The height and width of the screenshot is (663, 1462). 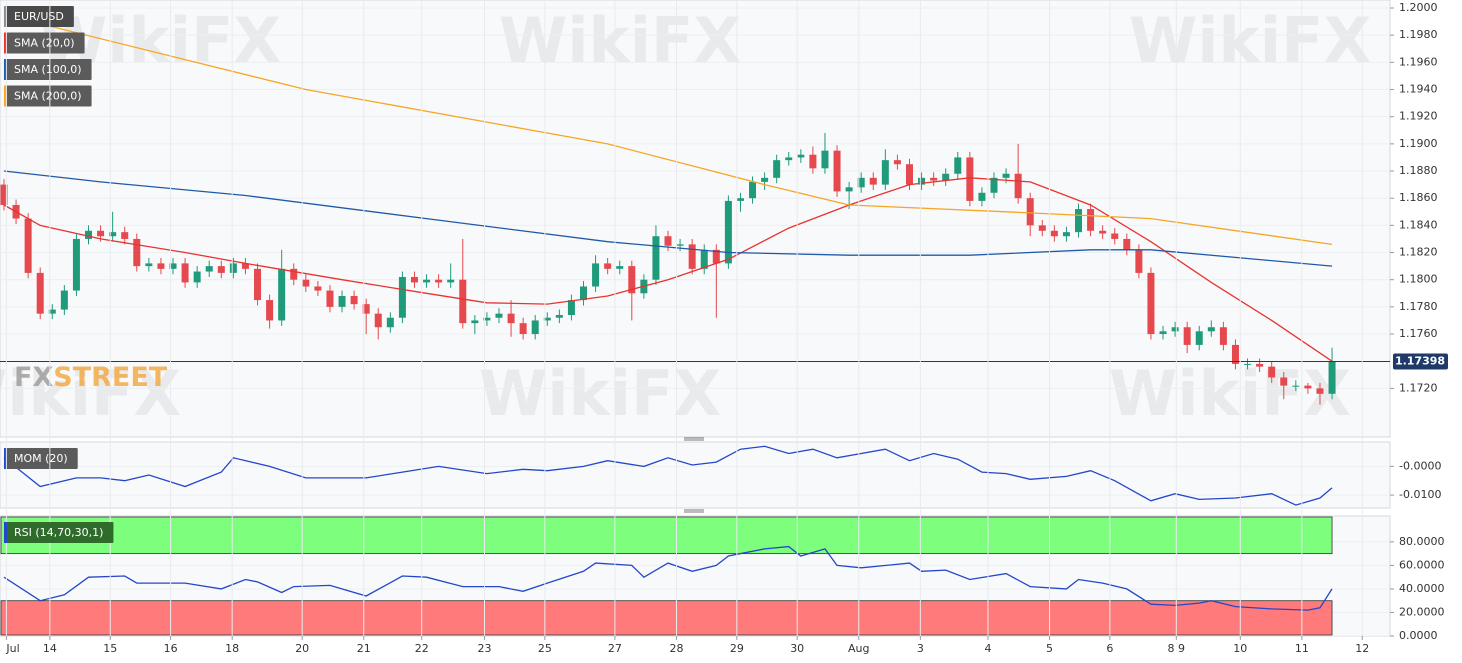 What do you see at coordinates (676, 648) in the screenshot?
I see `x-tick-label: 28` at bounding box center [676, 648].